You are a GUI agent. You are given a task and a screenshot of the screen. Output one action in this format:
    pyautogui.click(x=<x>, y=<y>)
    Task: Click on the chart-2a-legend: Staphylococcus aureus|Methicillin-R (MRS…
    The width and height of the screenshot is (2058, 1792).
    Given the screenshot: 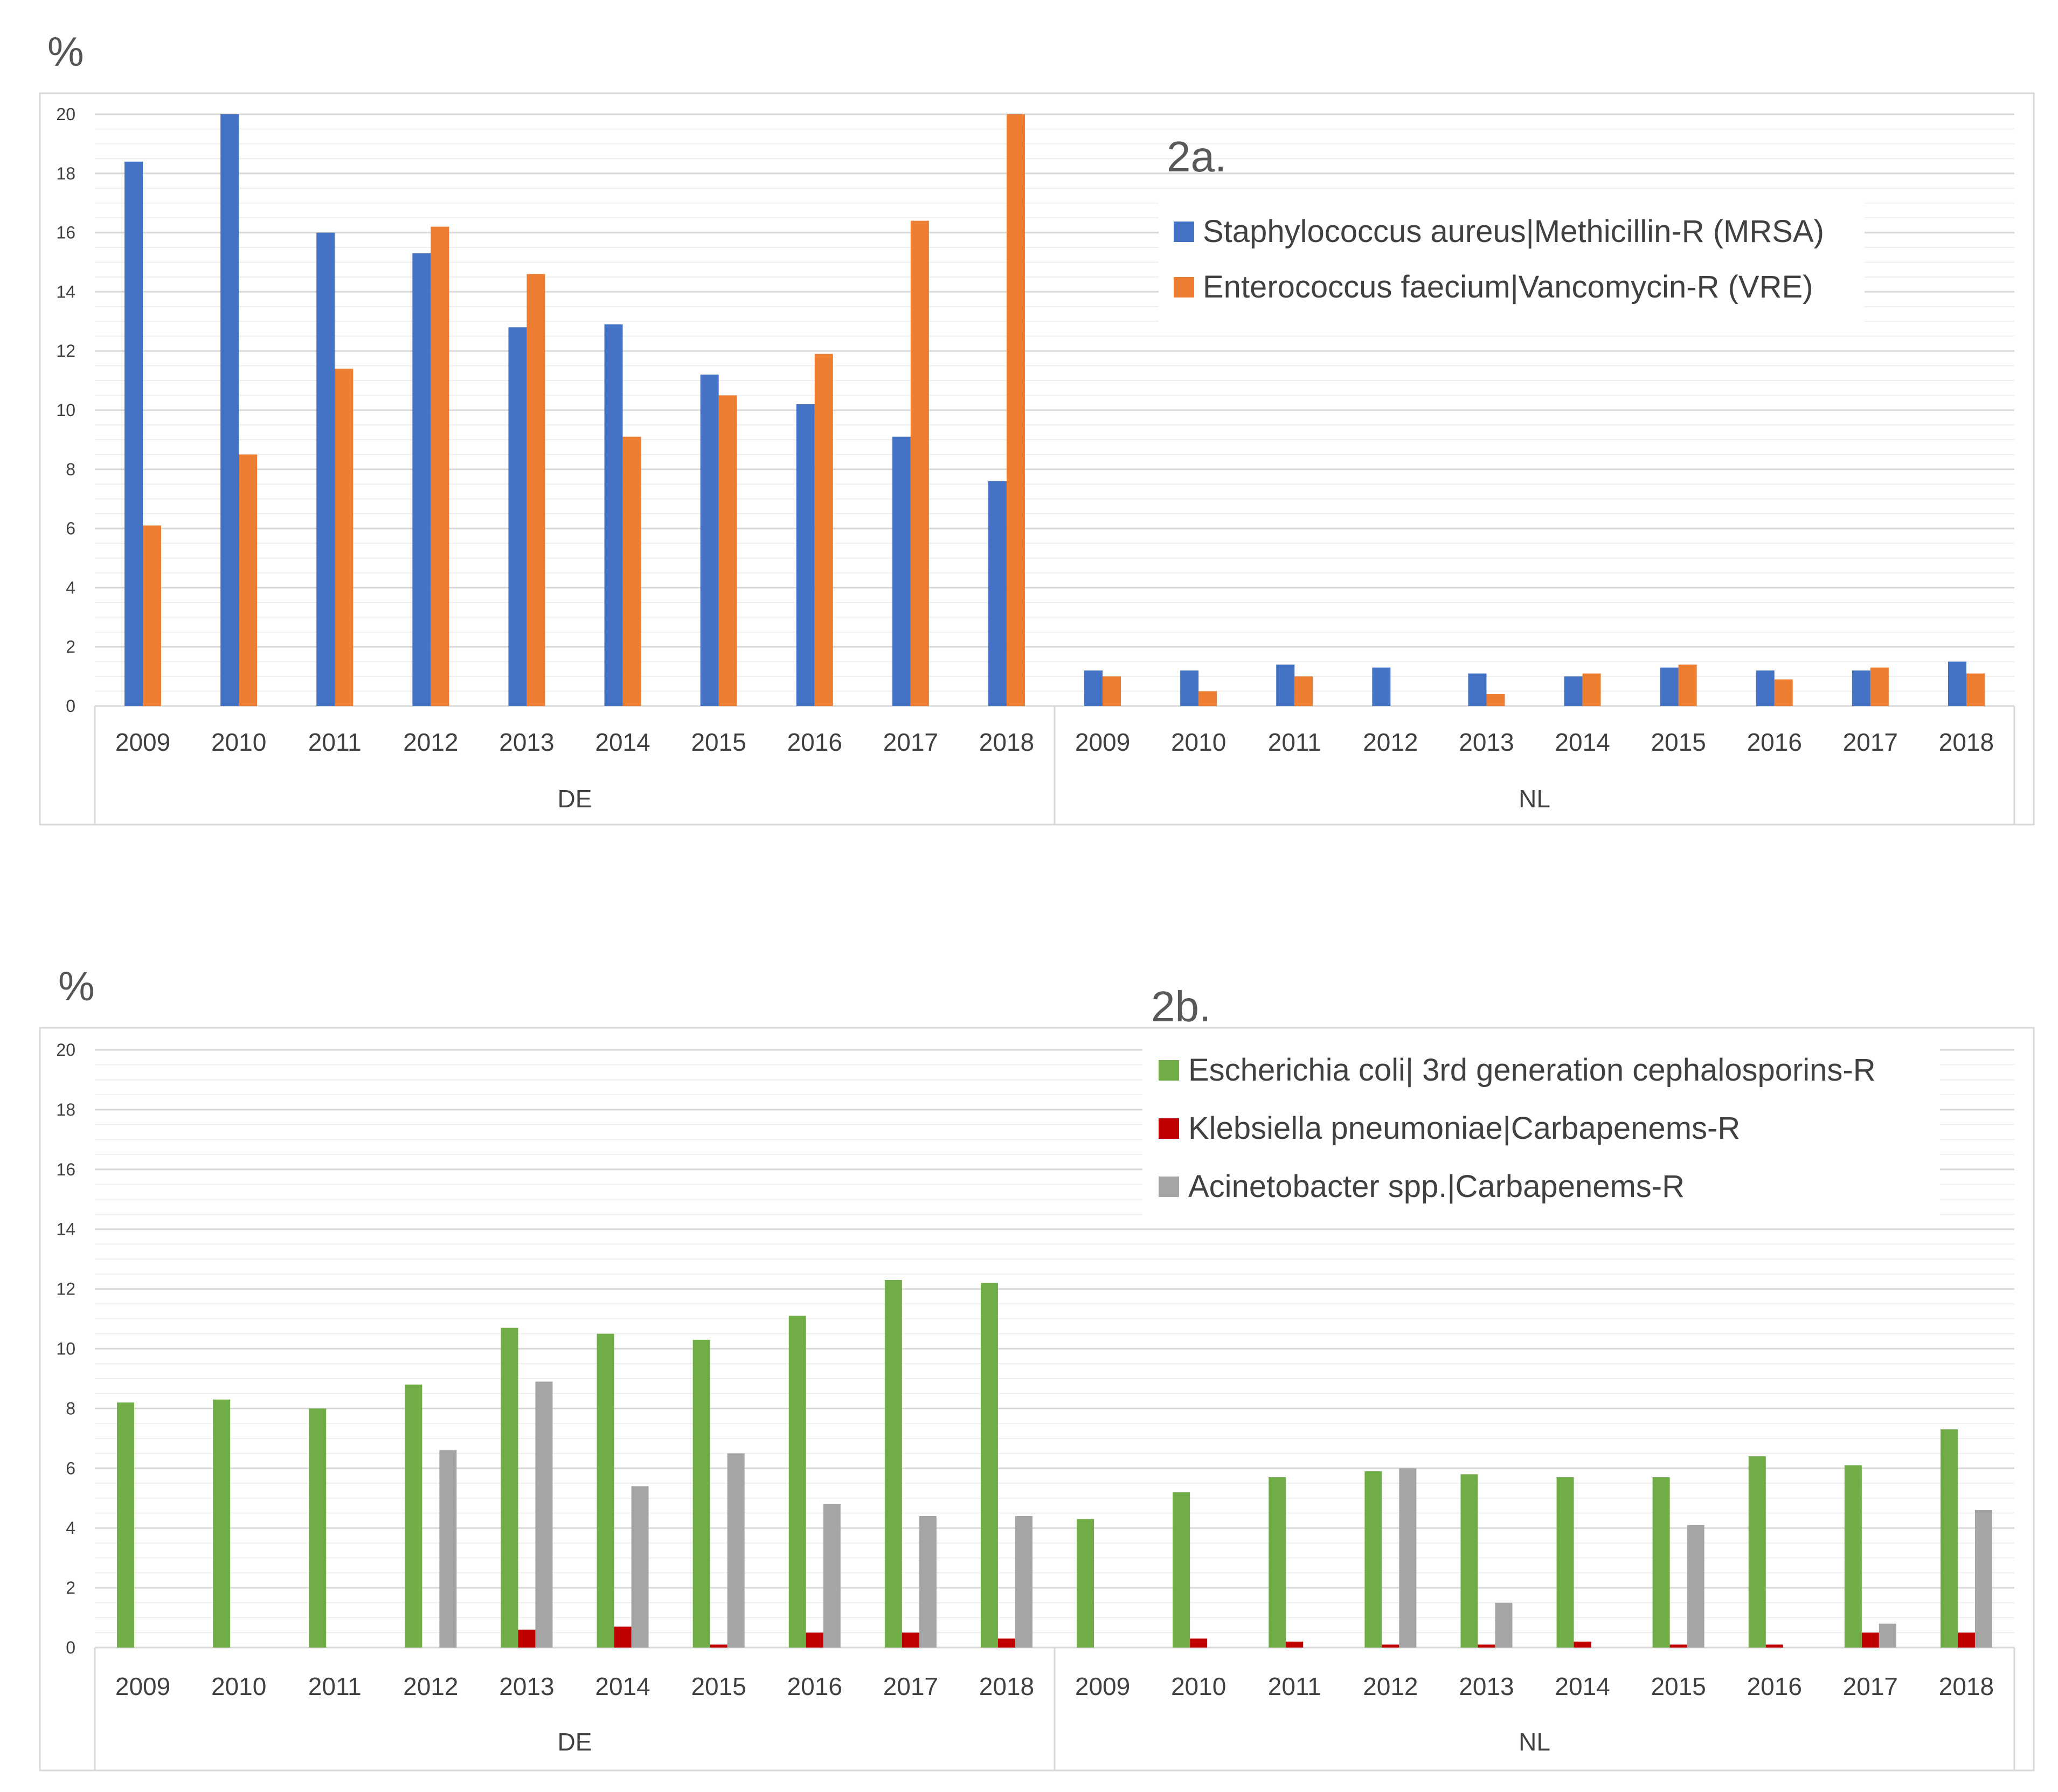 What is the action you would take?
    pyautogui.click(x=1512, y=260)
    